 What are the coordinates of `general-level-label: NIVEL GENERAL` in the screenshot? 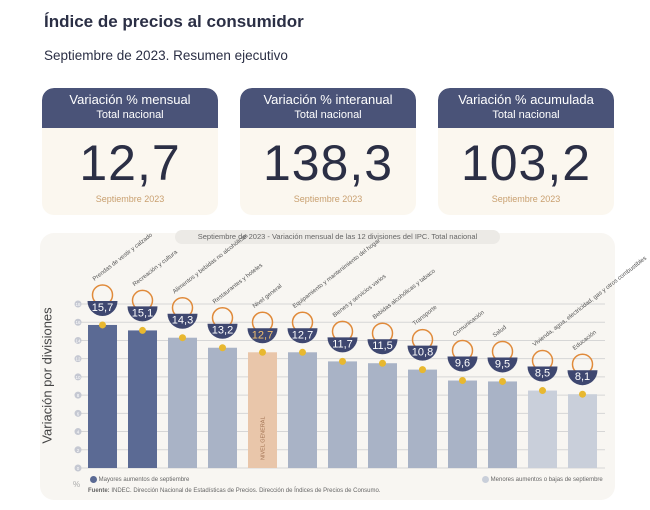 It's located at (264, 438).